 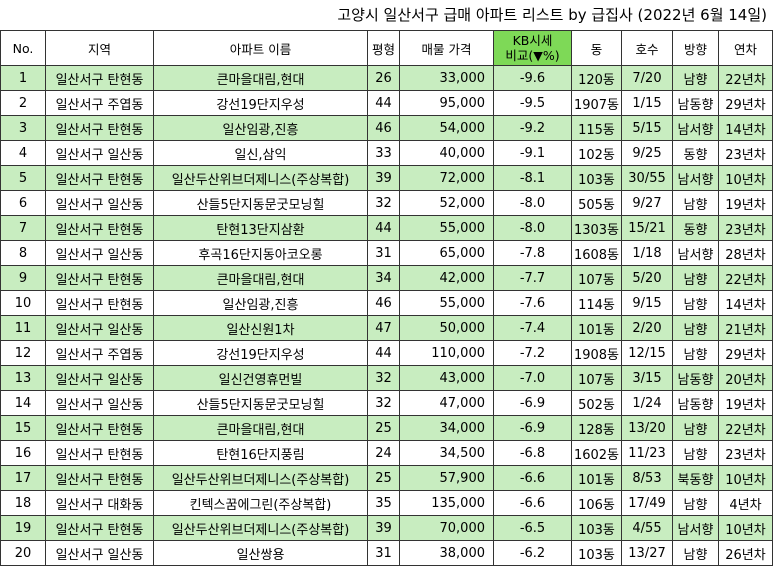 I want to click on cell-no: 2, so click(x=23, y=103).